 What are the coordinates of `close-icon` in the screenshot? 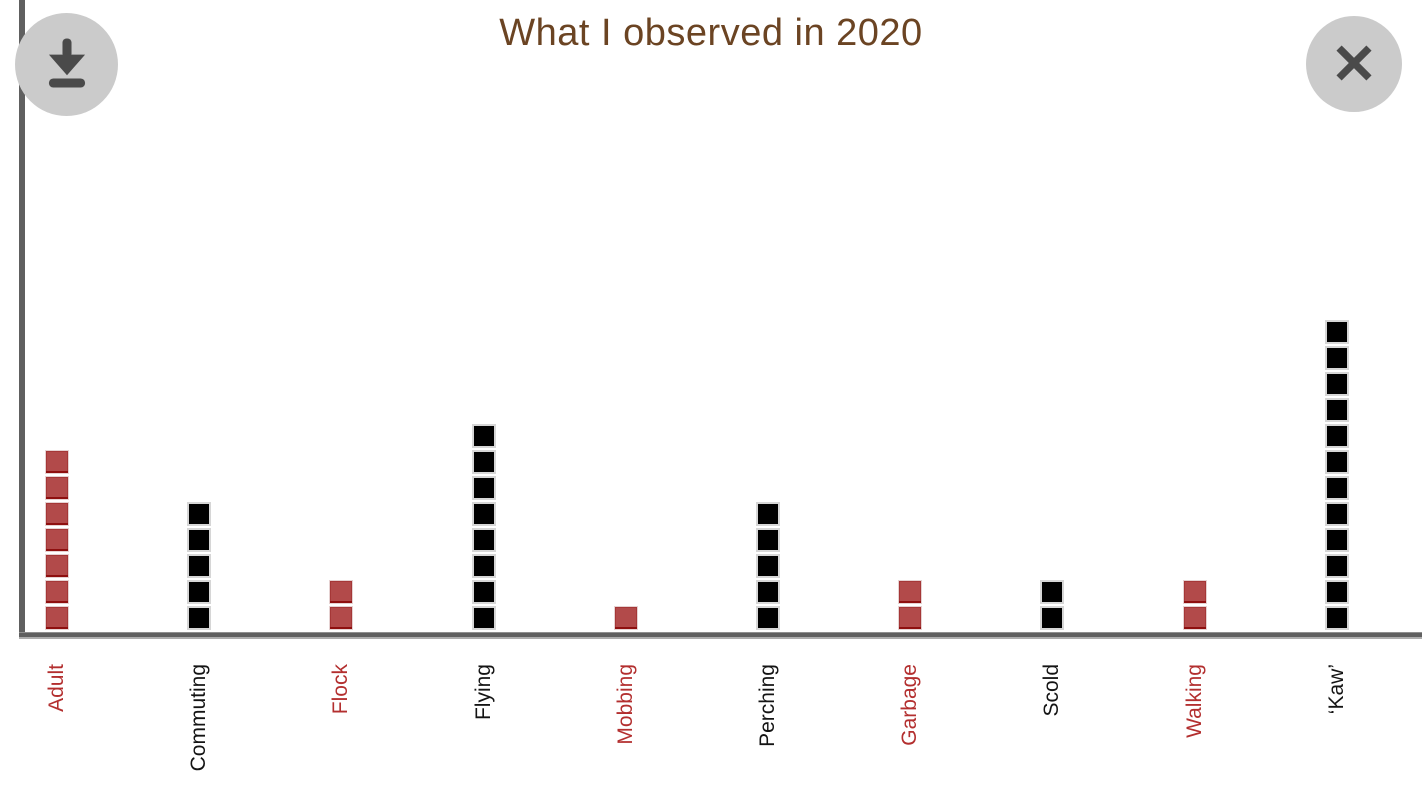 It's located at (1354, 64).